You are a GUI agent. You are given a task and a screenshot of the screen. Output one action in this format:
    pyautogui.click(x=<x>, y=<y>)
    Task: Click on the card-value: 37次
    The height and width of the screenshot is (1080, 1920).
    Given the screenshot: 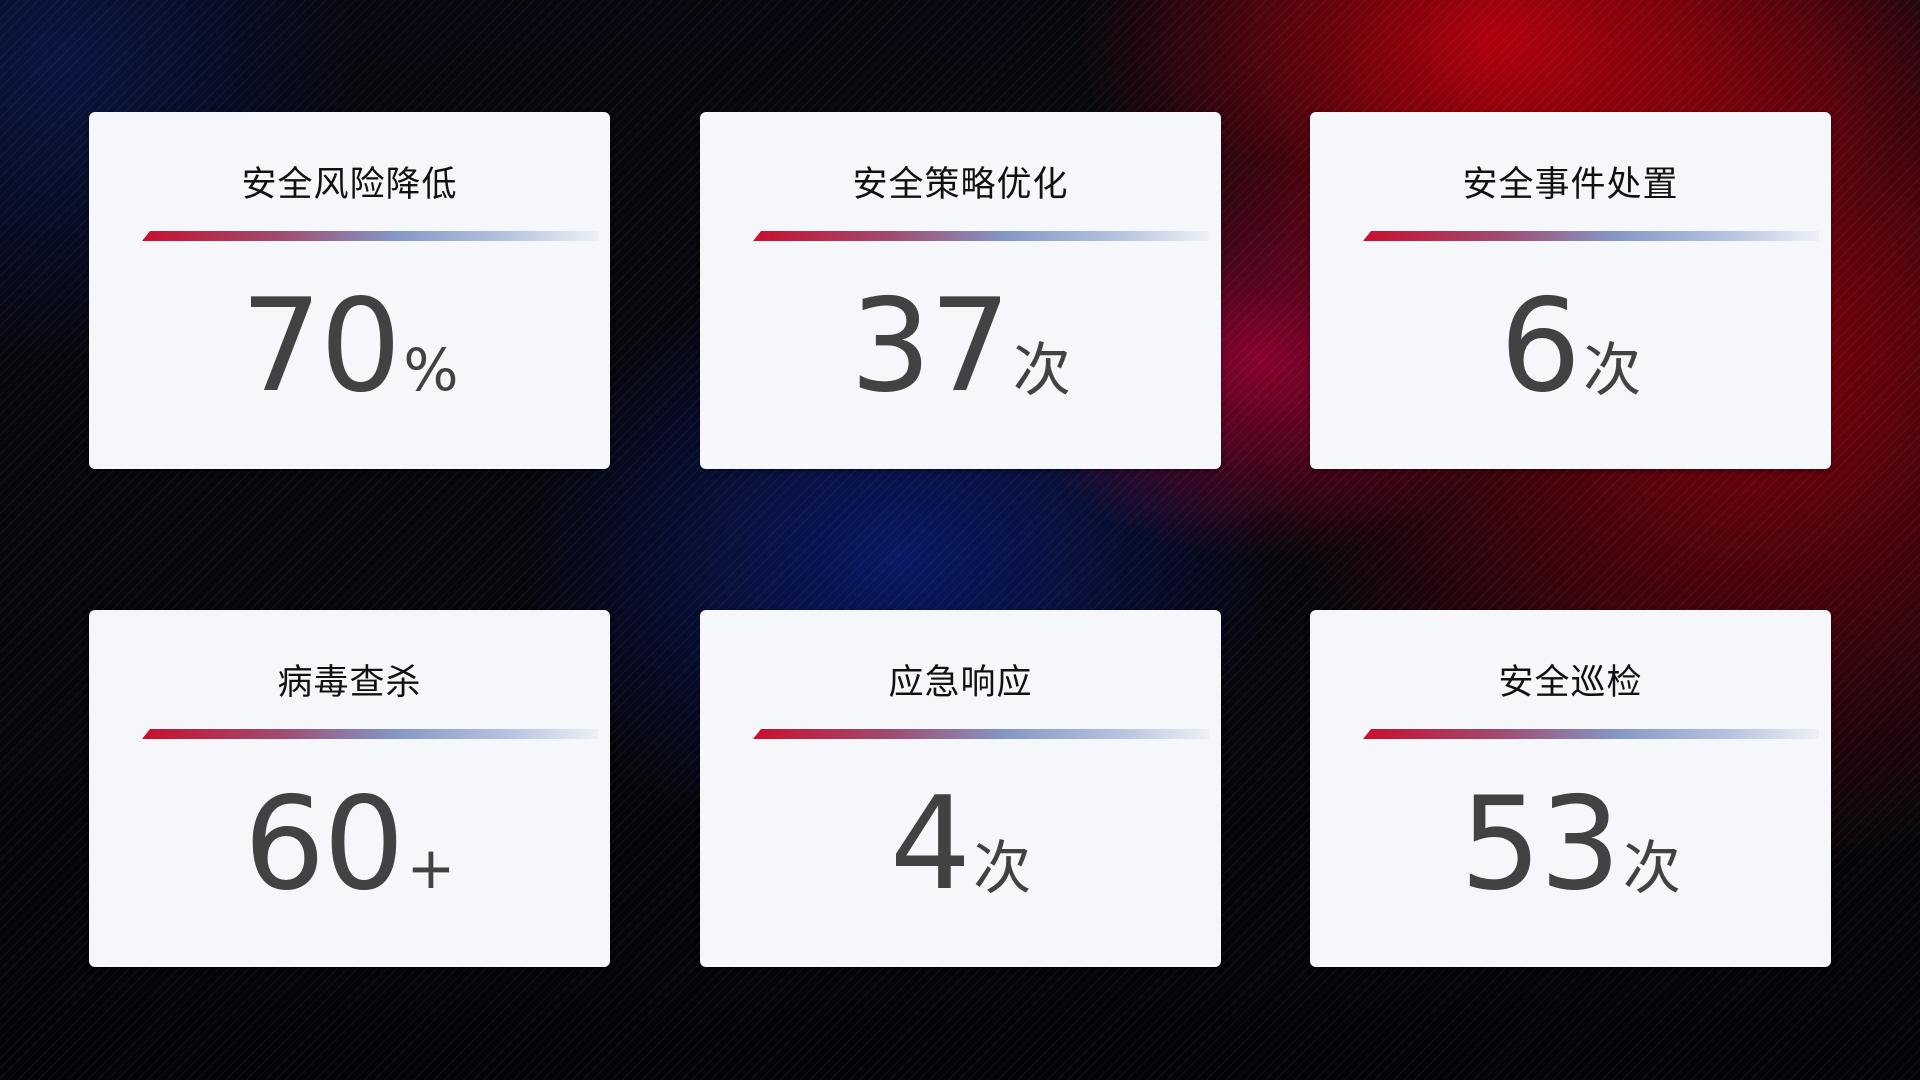 What is the action you would take?
    pyautogui.click(x=960, y=346)
    